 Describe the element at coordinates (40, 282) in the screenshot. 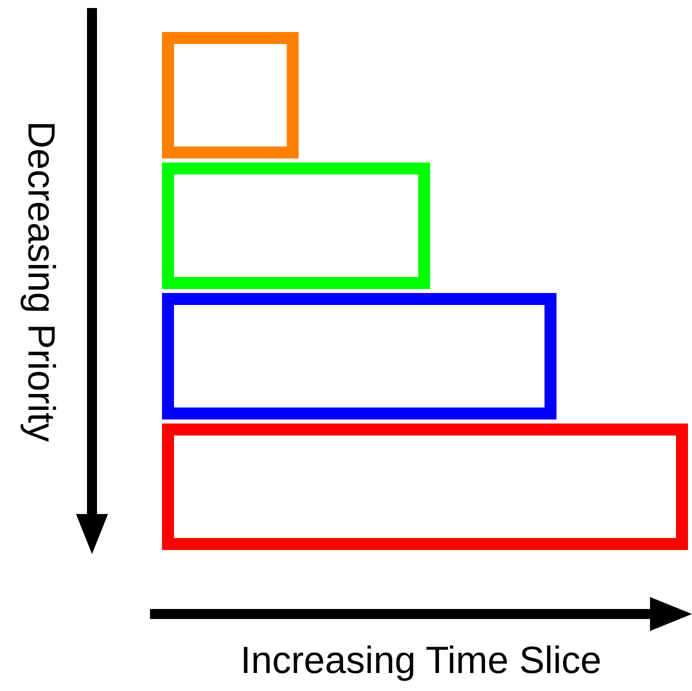

I see `y-axis-title: Decreasing Priority` at that location.